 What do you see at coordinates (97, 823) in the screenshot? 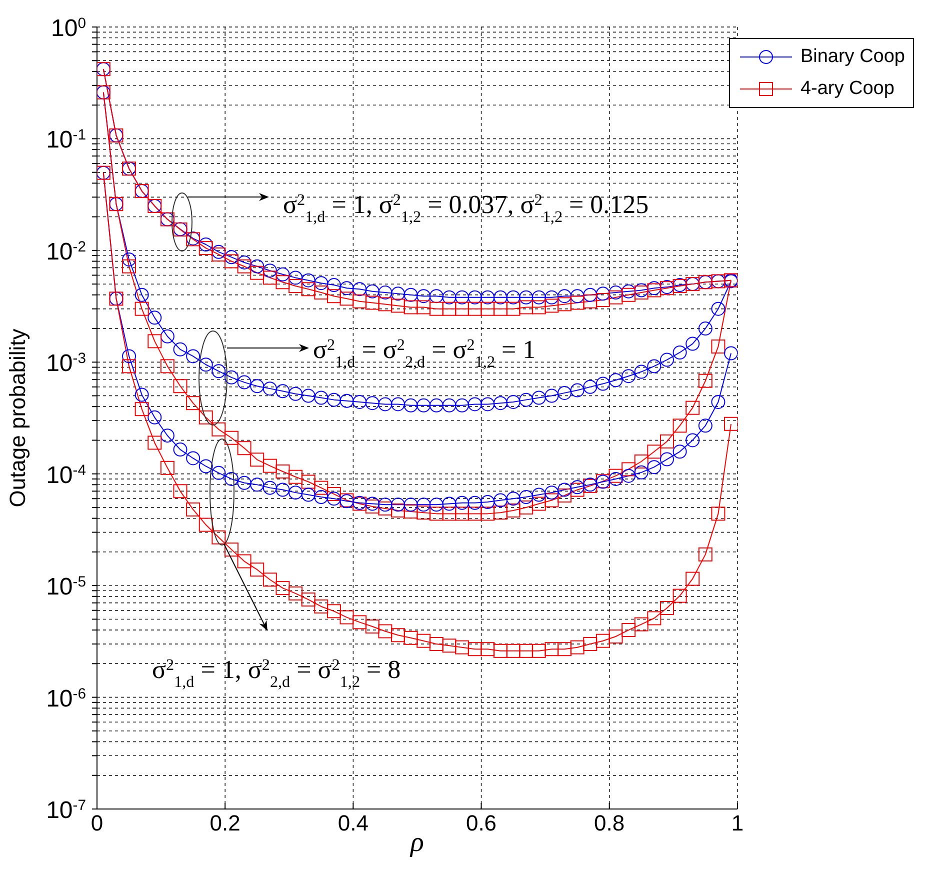
I see `x-tick-label: 0` at bounding box center [97, 823].